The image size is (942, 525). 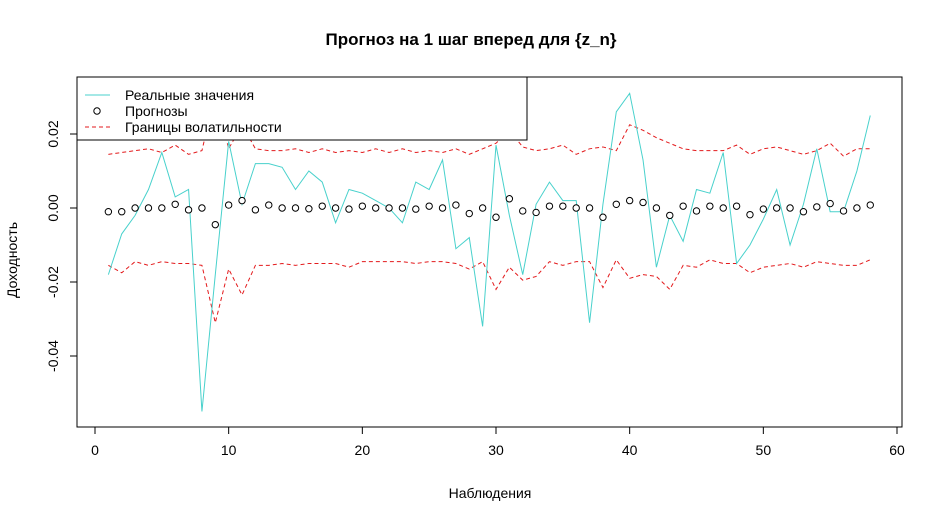 What do you see at coordinates (95, 450) in the screenshot?
I see `x-tick-label: 0` at bounding box center [95, 450].